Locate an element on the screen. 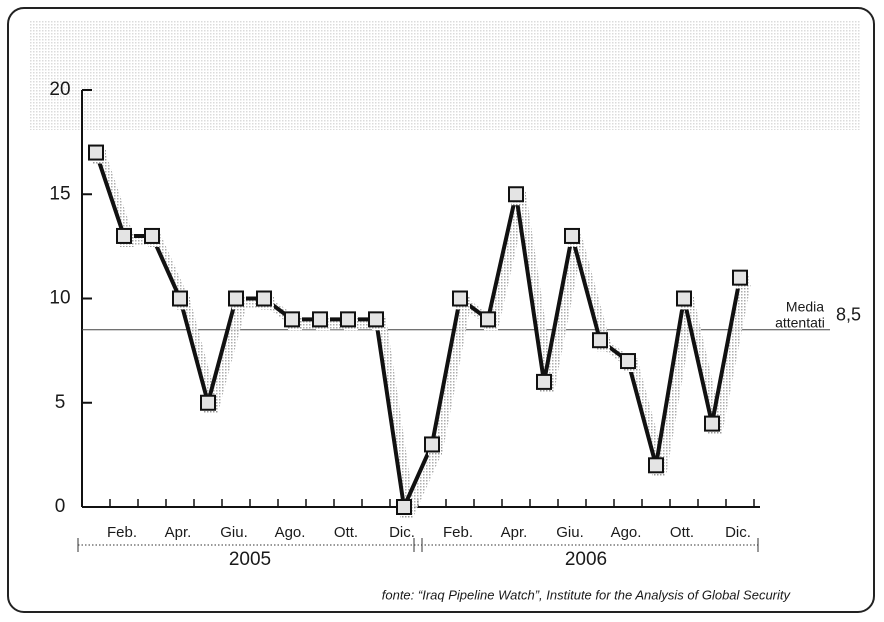 Image resolution: width=884 pixels, height=622 pixels. y-tick-label: 10 is located at coordinates (59, 298).